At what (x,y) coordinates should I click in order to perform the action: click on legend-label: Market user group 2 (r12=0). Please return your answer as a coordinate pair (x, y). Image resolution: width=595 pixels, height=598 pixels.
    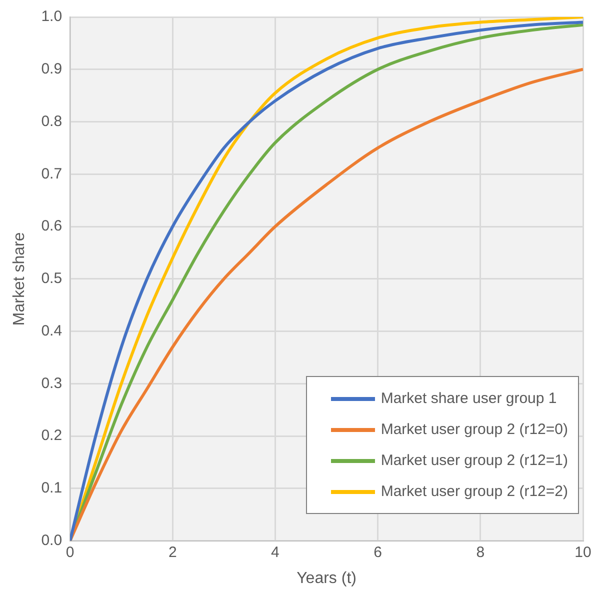
    Looking at the image, I should click on (474, 429).